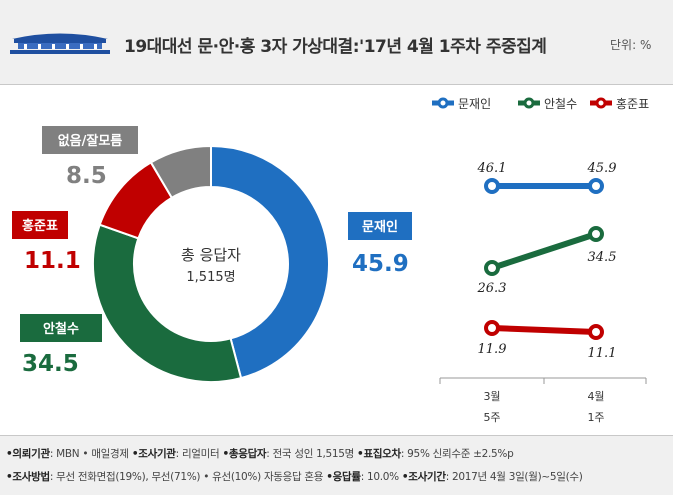 The height and width of the screenshot is (495, 673). Describe the element at coordinates (602, 257) in the screenshot. I see `series-1-data-label-1: 34.5` at that location.